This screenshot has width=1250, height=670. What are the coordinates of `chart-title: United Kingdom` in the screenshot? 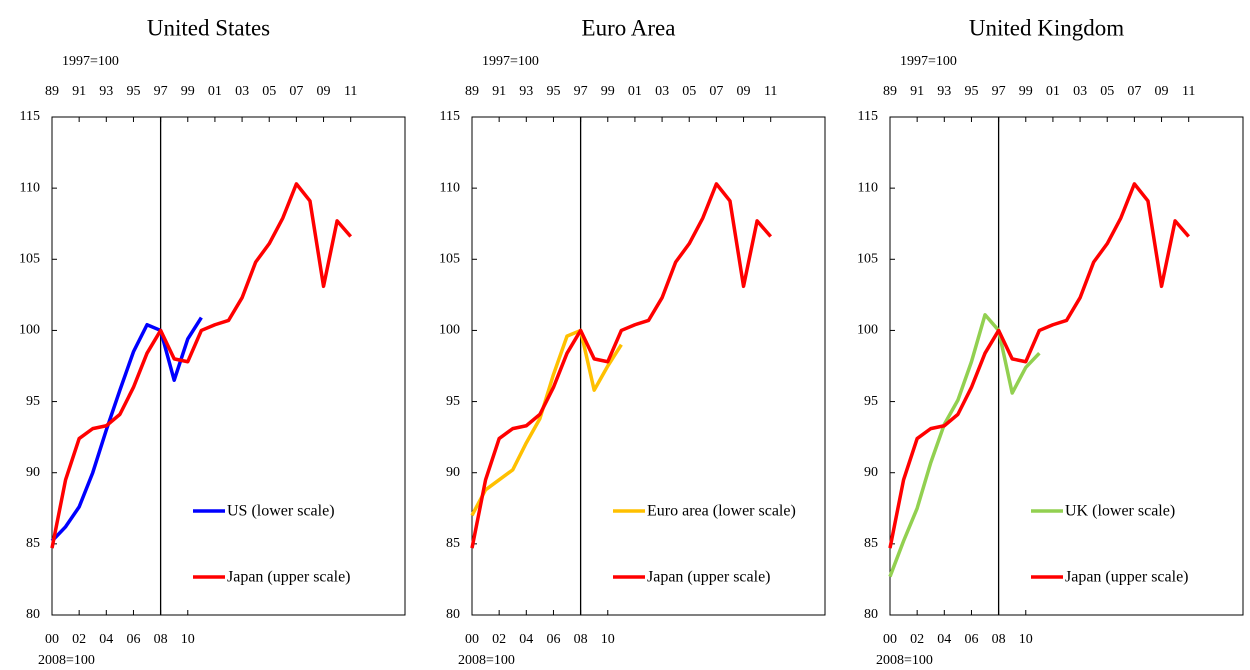 It's located at (1046, 27).